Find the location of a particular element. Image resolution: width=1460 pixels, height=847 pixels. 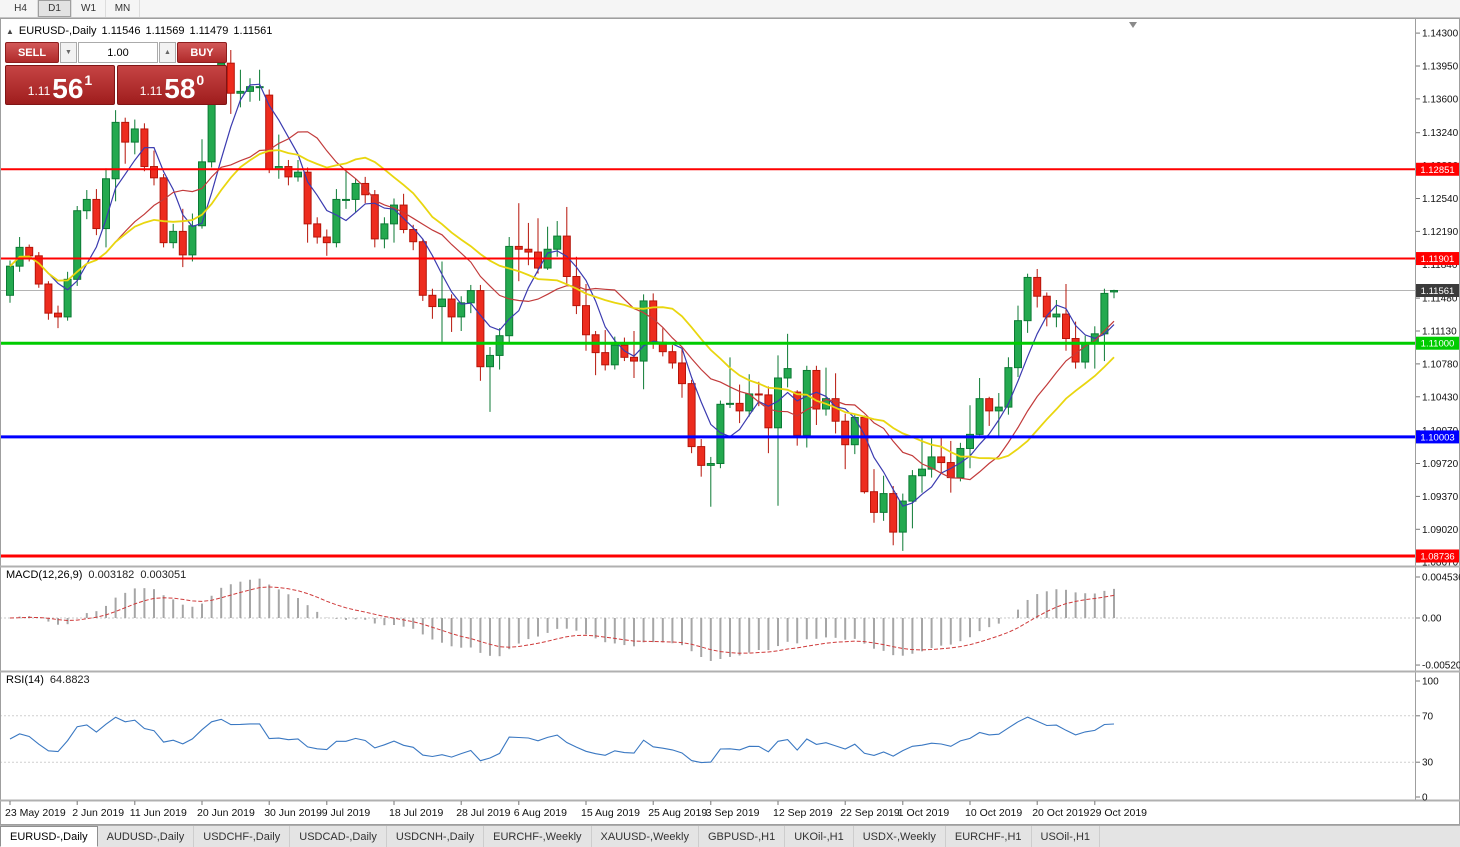

svg-text: 1.12851 is located at coordinates (1437, 170).